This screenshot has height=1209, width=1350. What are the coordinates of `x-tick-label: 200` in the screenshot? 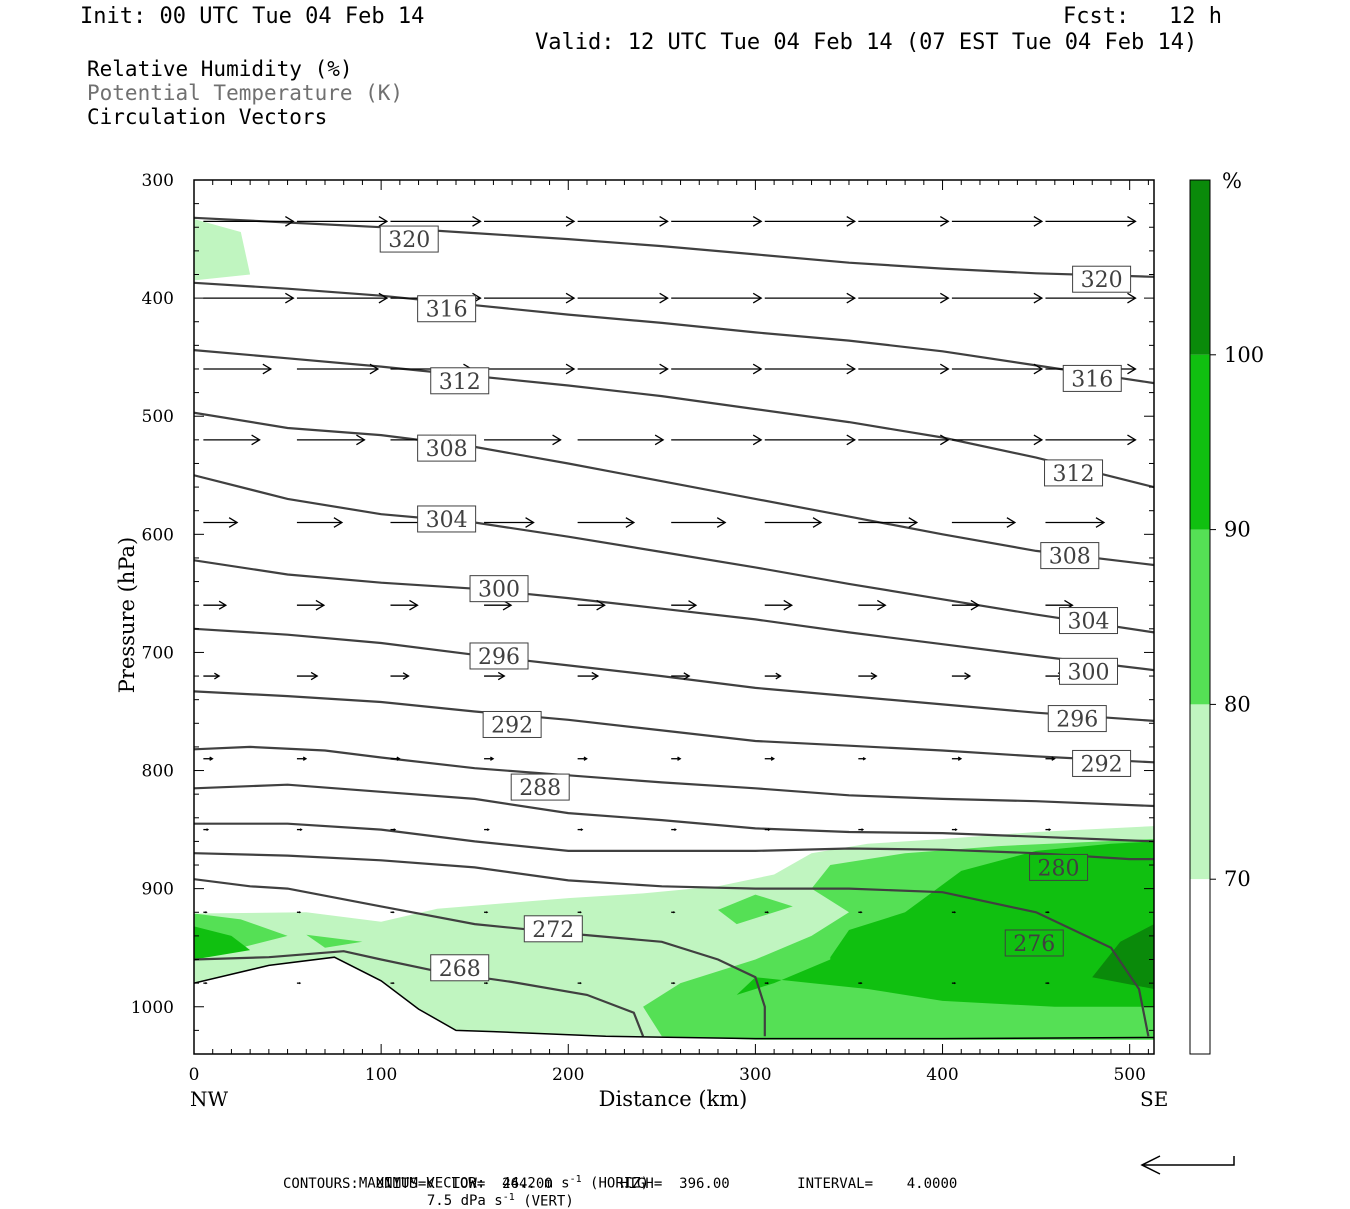 It's located at (568, 1075).